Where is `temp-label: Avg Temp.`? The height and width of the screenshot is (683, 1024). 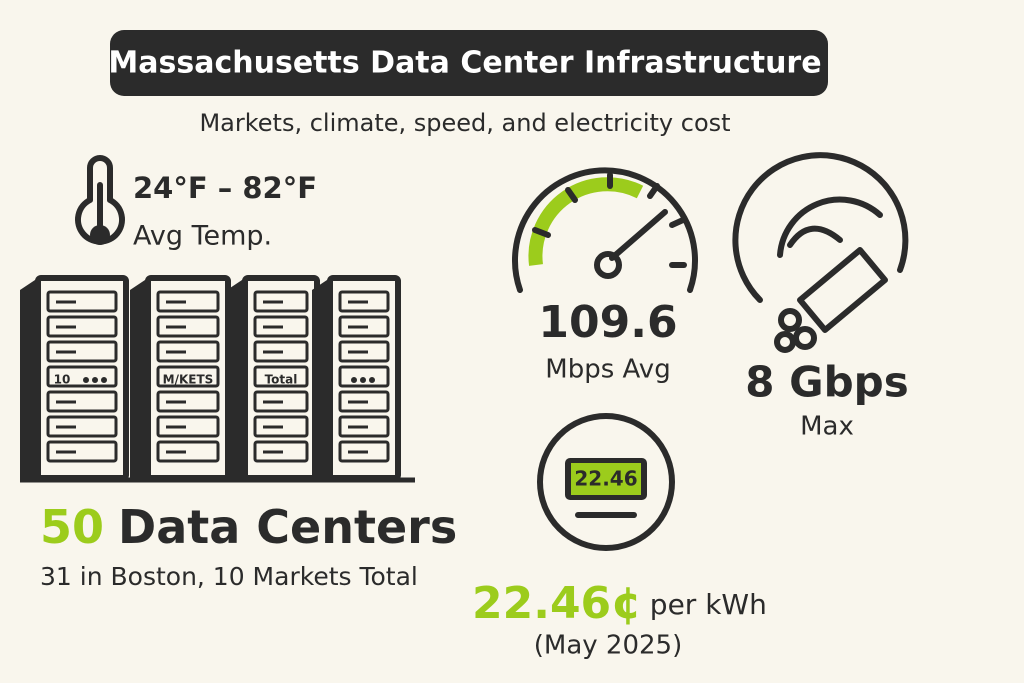 temp-label: Avg Temp. is located at coordinates (202, 236).